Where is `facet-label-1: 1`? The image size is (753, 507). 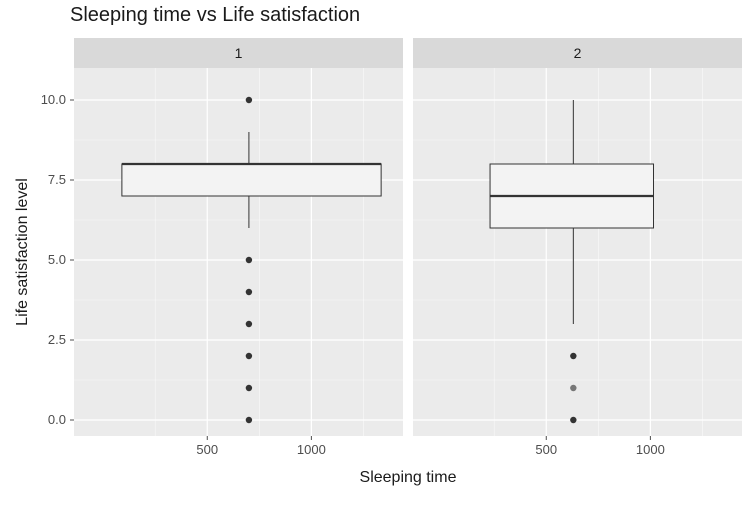
facet-label-1: 1 is located at coordinates (239, 53).